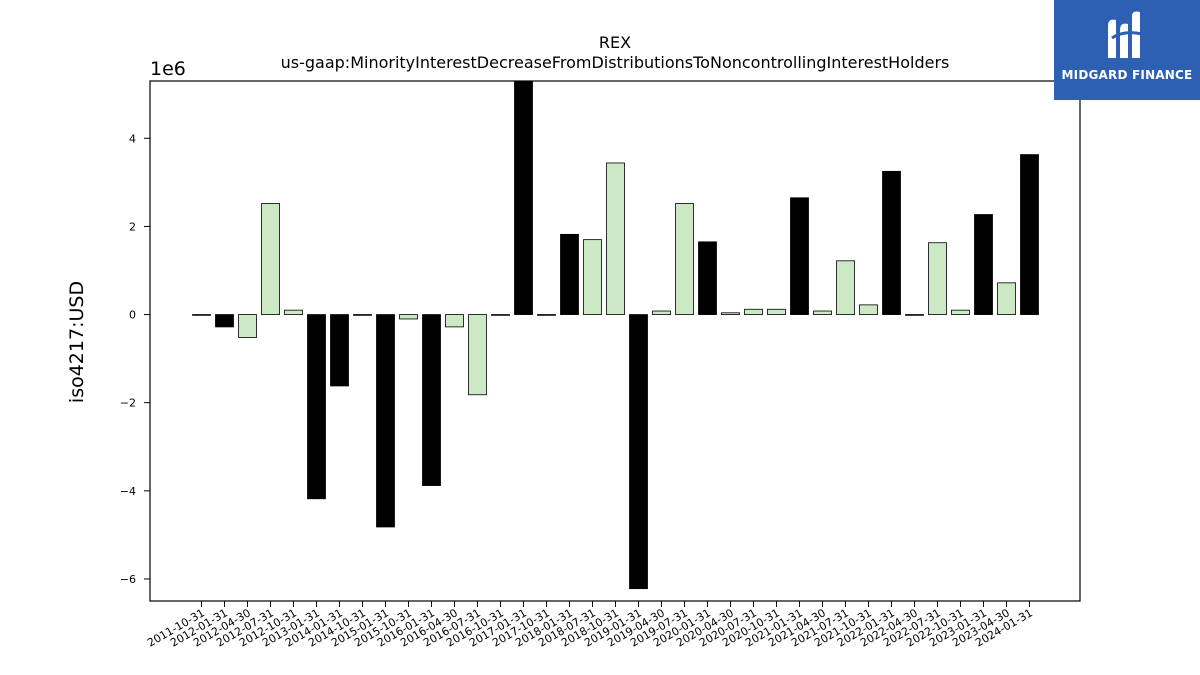  What do you see at coordinates (135, 359) in the screenshot?
I see `y-ticks-group: −6 −4 −2 0 2 4` at bounding box center [135, 359].